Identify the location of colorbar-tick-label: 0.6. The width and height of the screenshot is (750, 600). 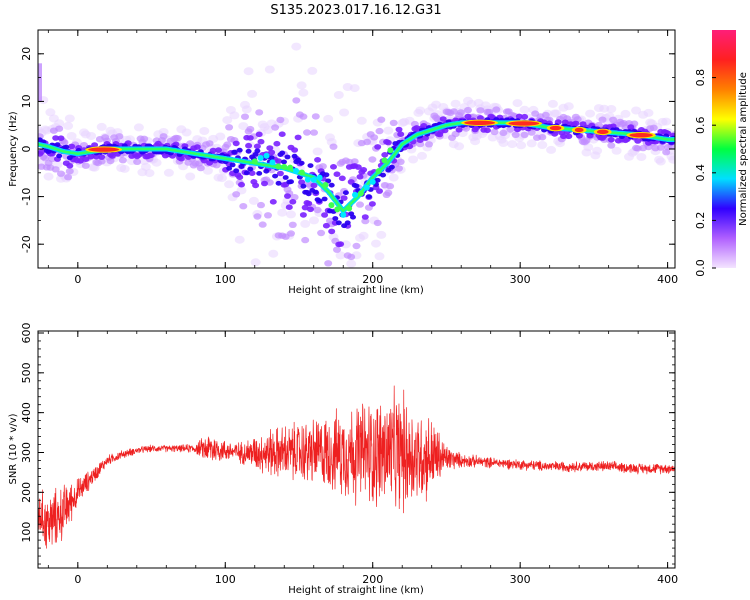
(700, 125).